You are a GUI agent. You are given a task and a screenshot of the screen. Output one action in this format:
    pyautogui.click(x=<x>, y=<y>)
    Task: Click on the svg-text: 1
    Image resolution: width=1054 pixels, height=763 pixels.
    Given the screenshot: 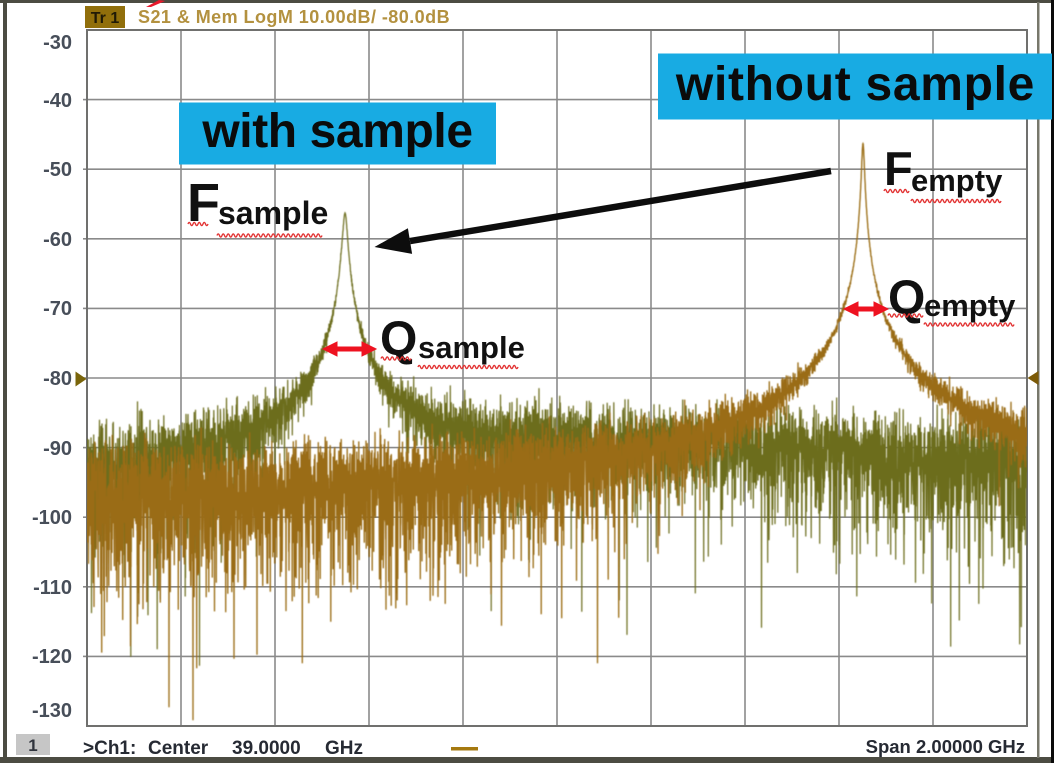 What is the action you would take?
    pyautogui.click(x=32, y=745)
    